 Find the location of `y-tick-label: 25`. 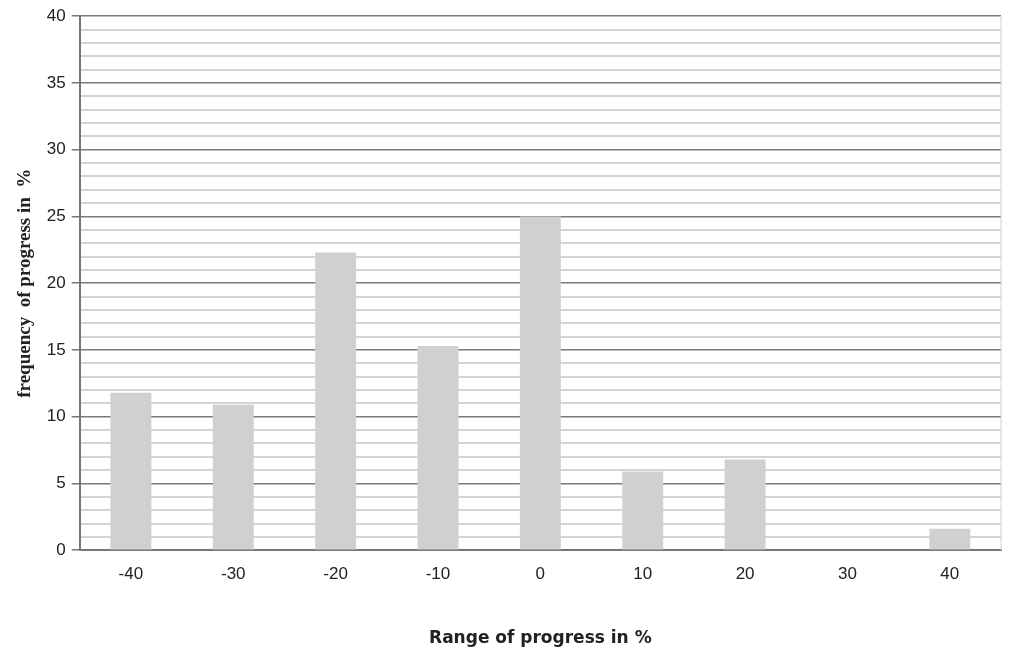

y-tick-label: 25 is located at coordinates (56, 216).